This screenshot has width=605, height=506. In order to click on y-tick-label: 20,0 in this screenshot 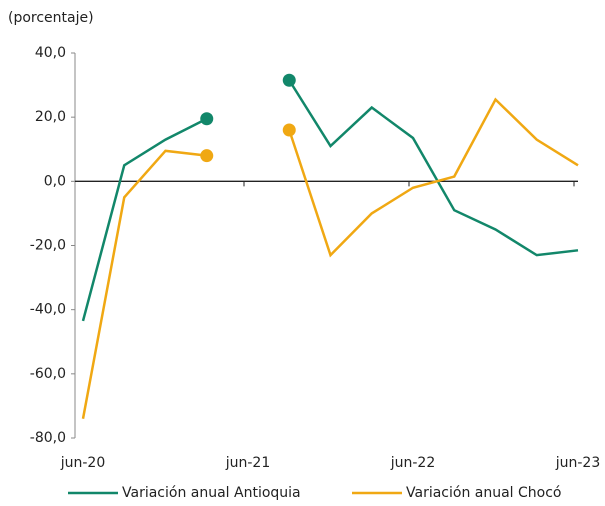, I will do `click(50, 117)`.